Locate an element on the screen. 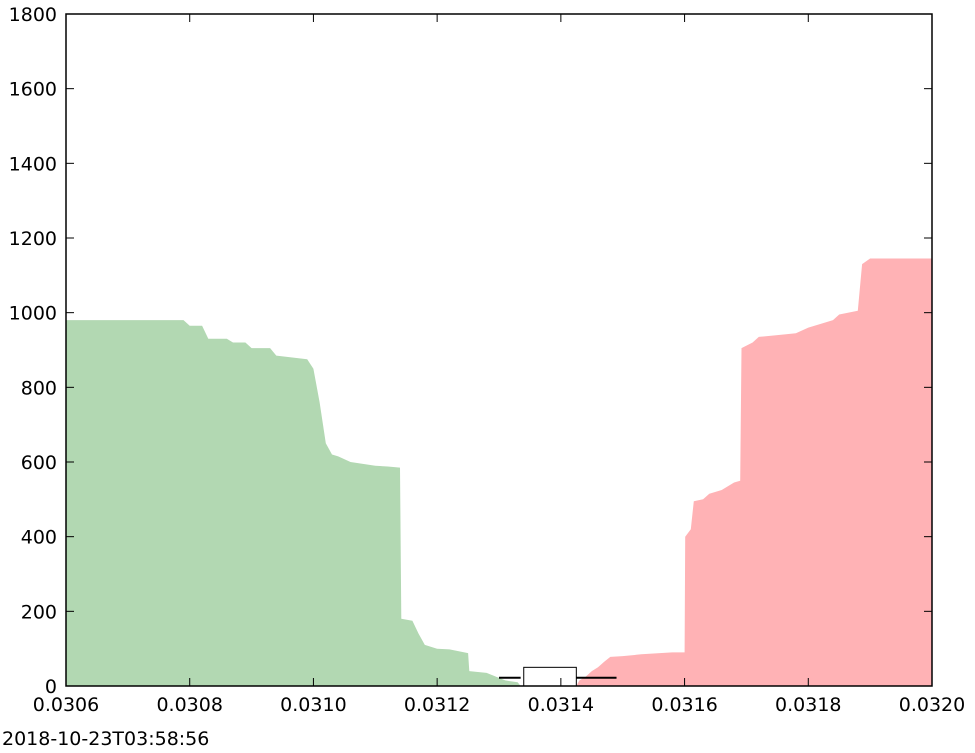 Image resolution: width=975 pixels, height=753 pixels. x-tick-label: 0.0308 is located at coordinates (189, 705).